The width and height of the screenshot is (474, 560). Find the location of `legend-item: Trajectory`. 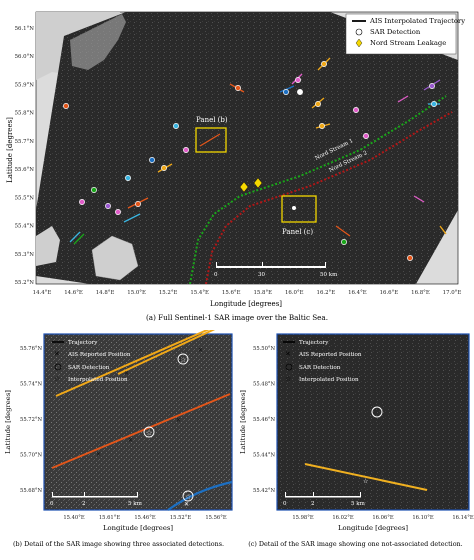

legend-item: Trajectory is located at coordinates (314, 343).